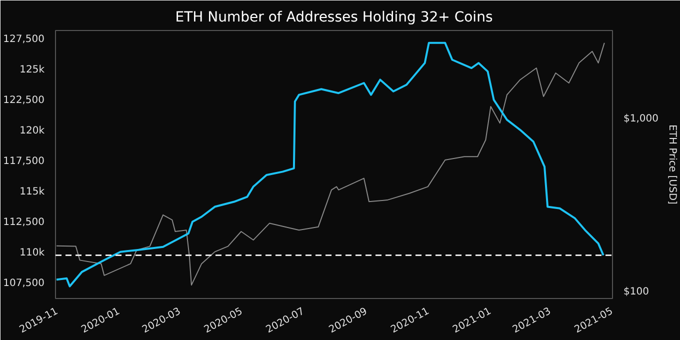  What do you see at coordinates (641, 118) in the screenshot?
I see `y2-tick-label: $1,000` at bounding box center [641, 118].